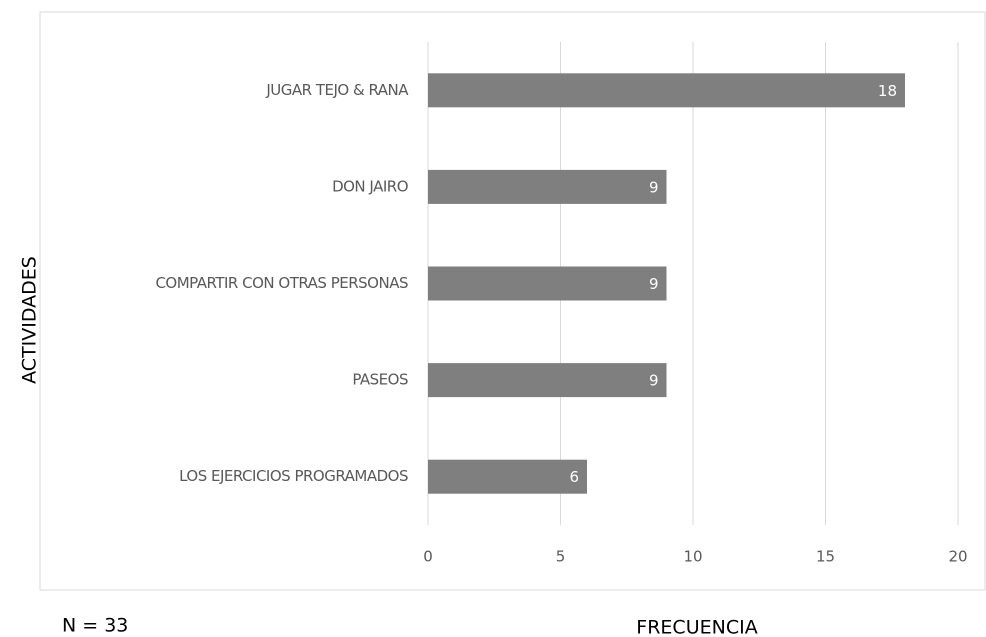 This screenshot has width=986, height=637. What do you see at coordinates (370, 186) in the screenshot?
I see `y-tick-label: DON JAIRO` at bounding box center [370, 186].